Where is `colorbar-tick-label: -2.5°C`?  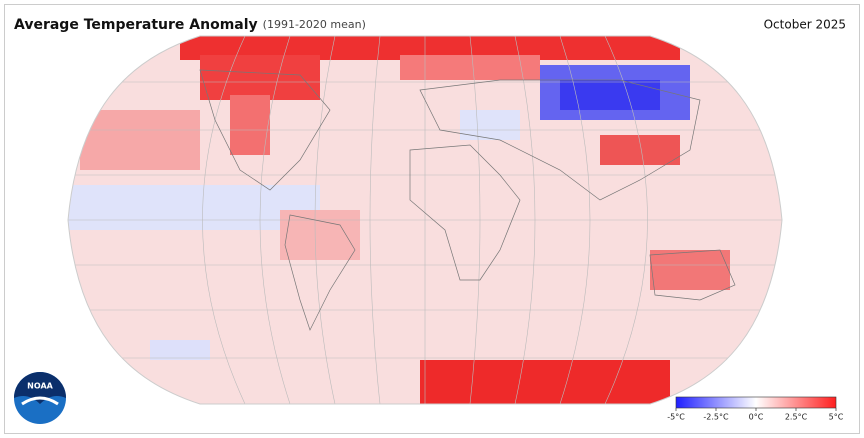
colorbar-tick-label: -2.5°C is located at coordinates (716, 417).